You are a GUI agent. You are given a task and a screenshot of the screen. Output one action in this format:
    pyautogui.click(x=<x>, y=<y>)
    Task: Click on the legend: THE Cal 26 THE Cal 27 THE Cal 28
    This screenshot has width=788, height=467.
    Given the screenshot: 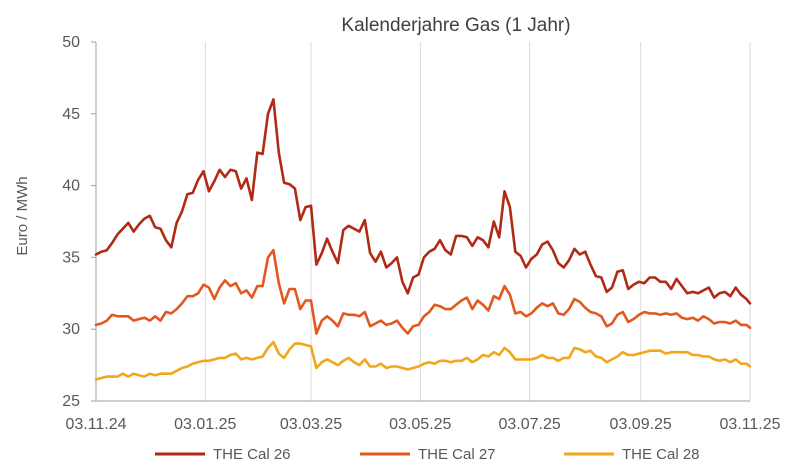 What is the action you would take?
    pyautogui.click(x=427, y=454)
    